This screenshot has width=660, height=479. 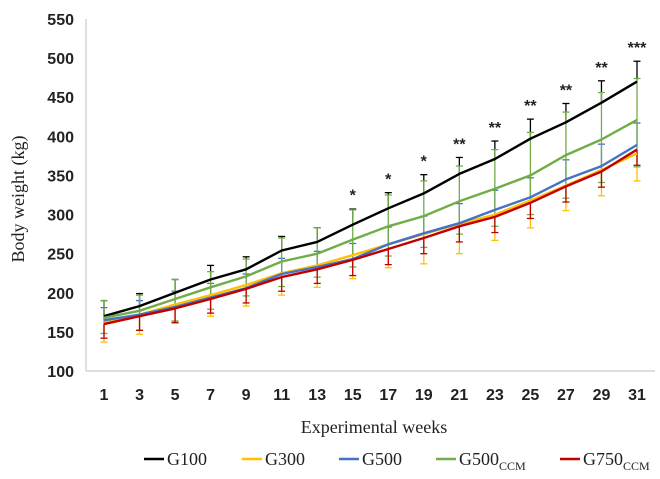 What do you see at coordinates (531, 395) in the screenshot?
I see `x-tick-label: 25` at bounding box center [531, 395].